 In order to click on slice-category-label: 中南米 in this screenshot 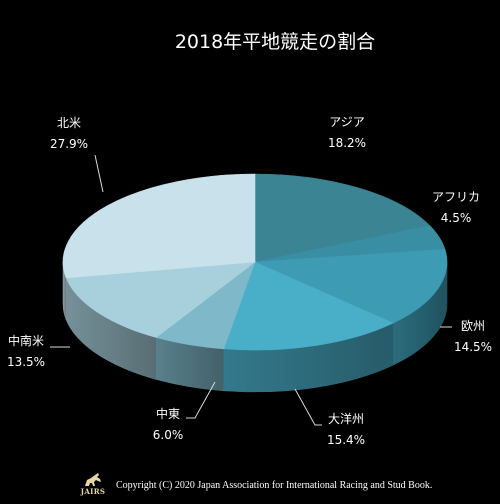, I will do `click(26, 340)`.